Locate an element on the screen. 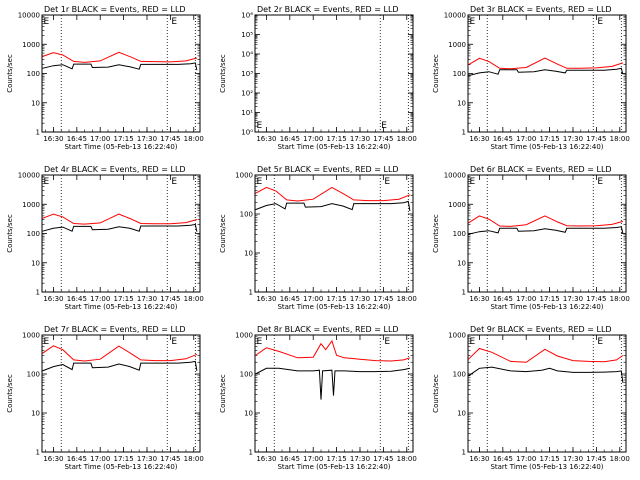  y-tick-label: 10¹ is located at coordinates (247, 113).